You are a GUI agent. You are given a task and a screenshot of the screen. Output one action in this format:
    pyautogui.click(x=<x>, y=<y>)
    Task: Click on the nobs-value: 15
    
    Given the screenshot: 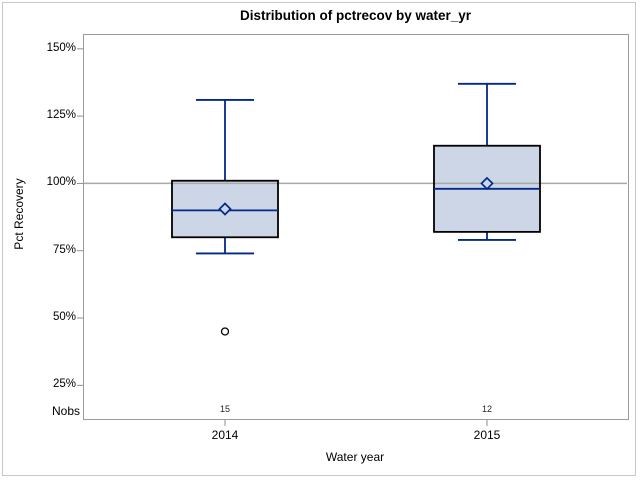 What is the action you would take?
    pyautogui.click(x=224, y=409)
    